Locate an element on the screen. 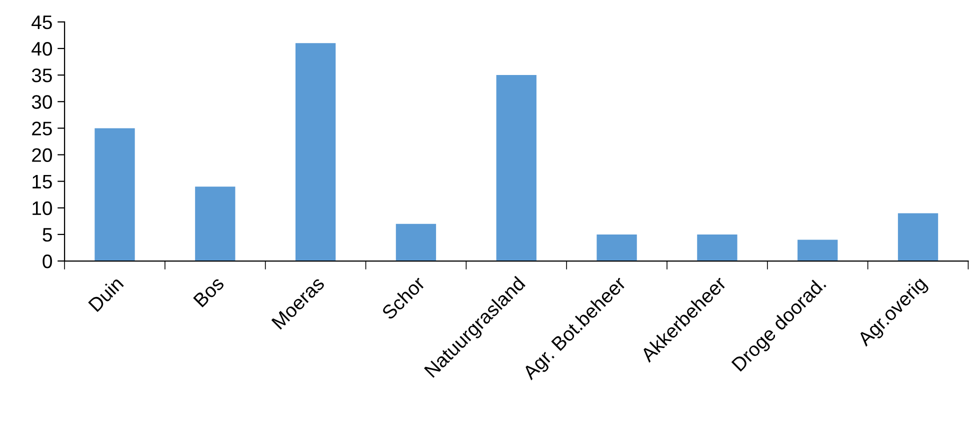 The image size is (978, 430). y-tick-label: 5 is located at coordinates (47, 235).